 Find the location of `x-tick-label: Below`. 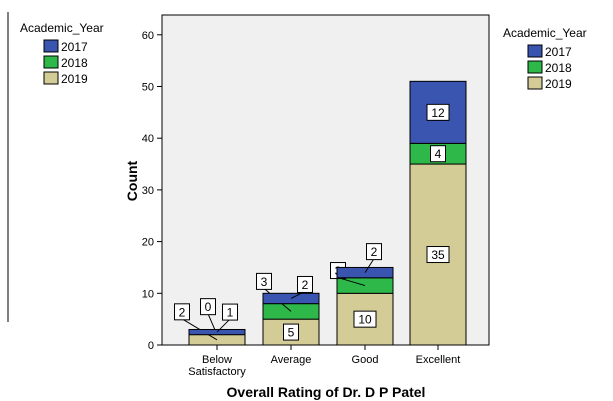

x-tick-label: Below is located at coordinates (217, 360).